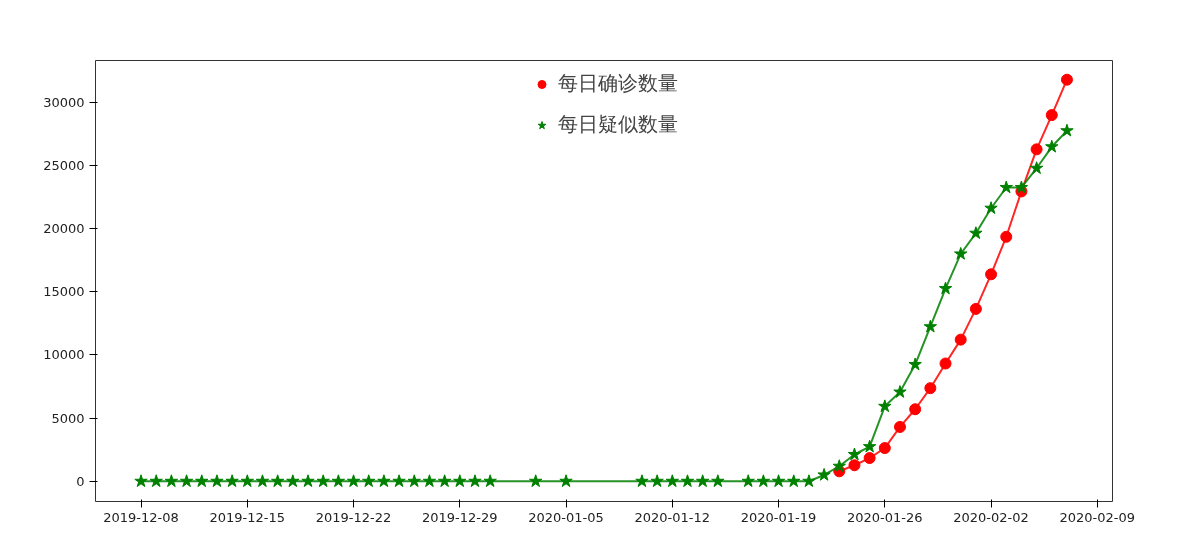 This screenshot has height=546, width=1177. What do you see at coordinates (68, 418) in the screenshot?
I see `y-tick-label: 5000` at bounding box center [68, 418].